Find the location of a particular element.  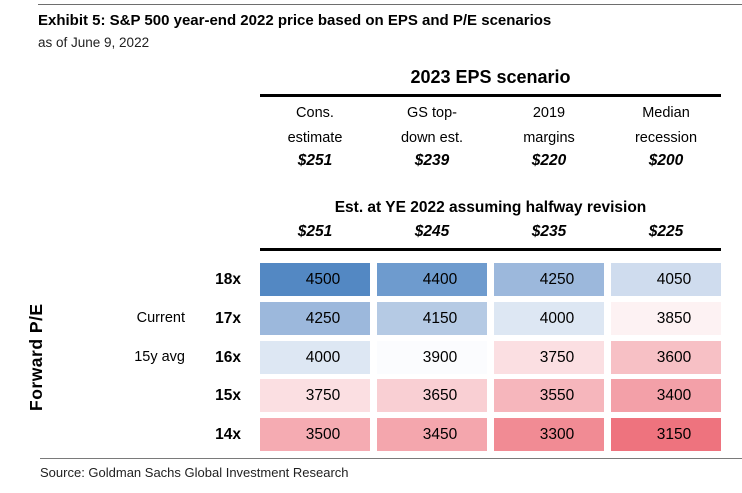

column-header-2019-margins: 2019 margins is located at coordinates (549, 126).